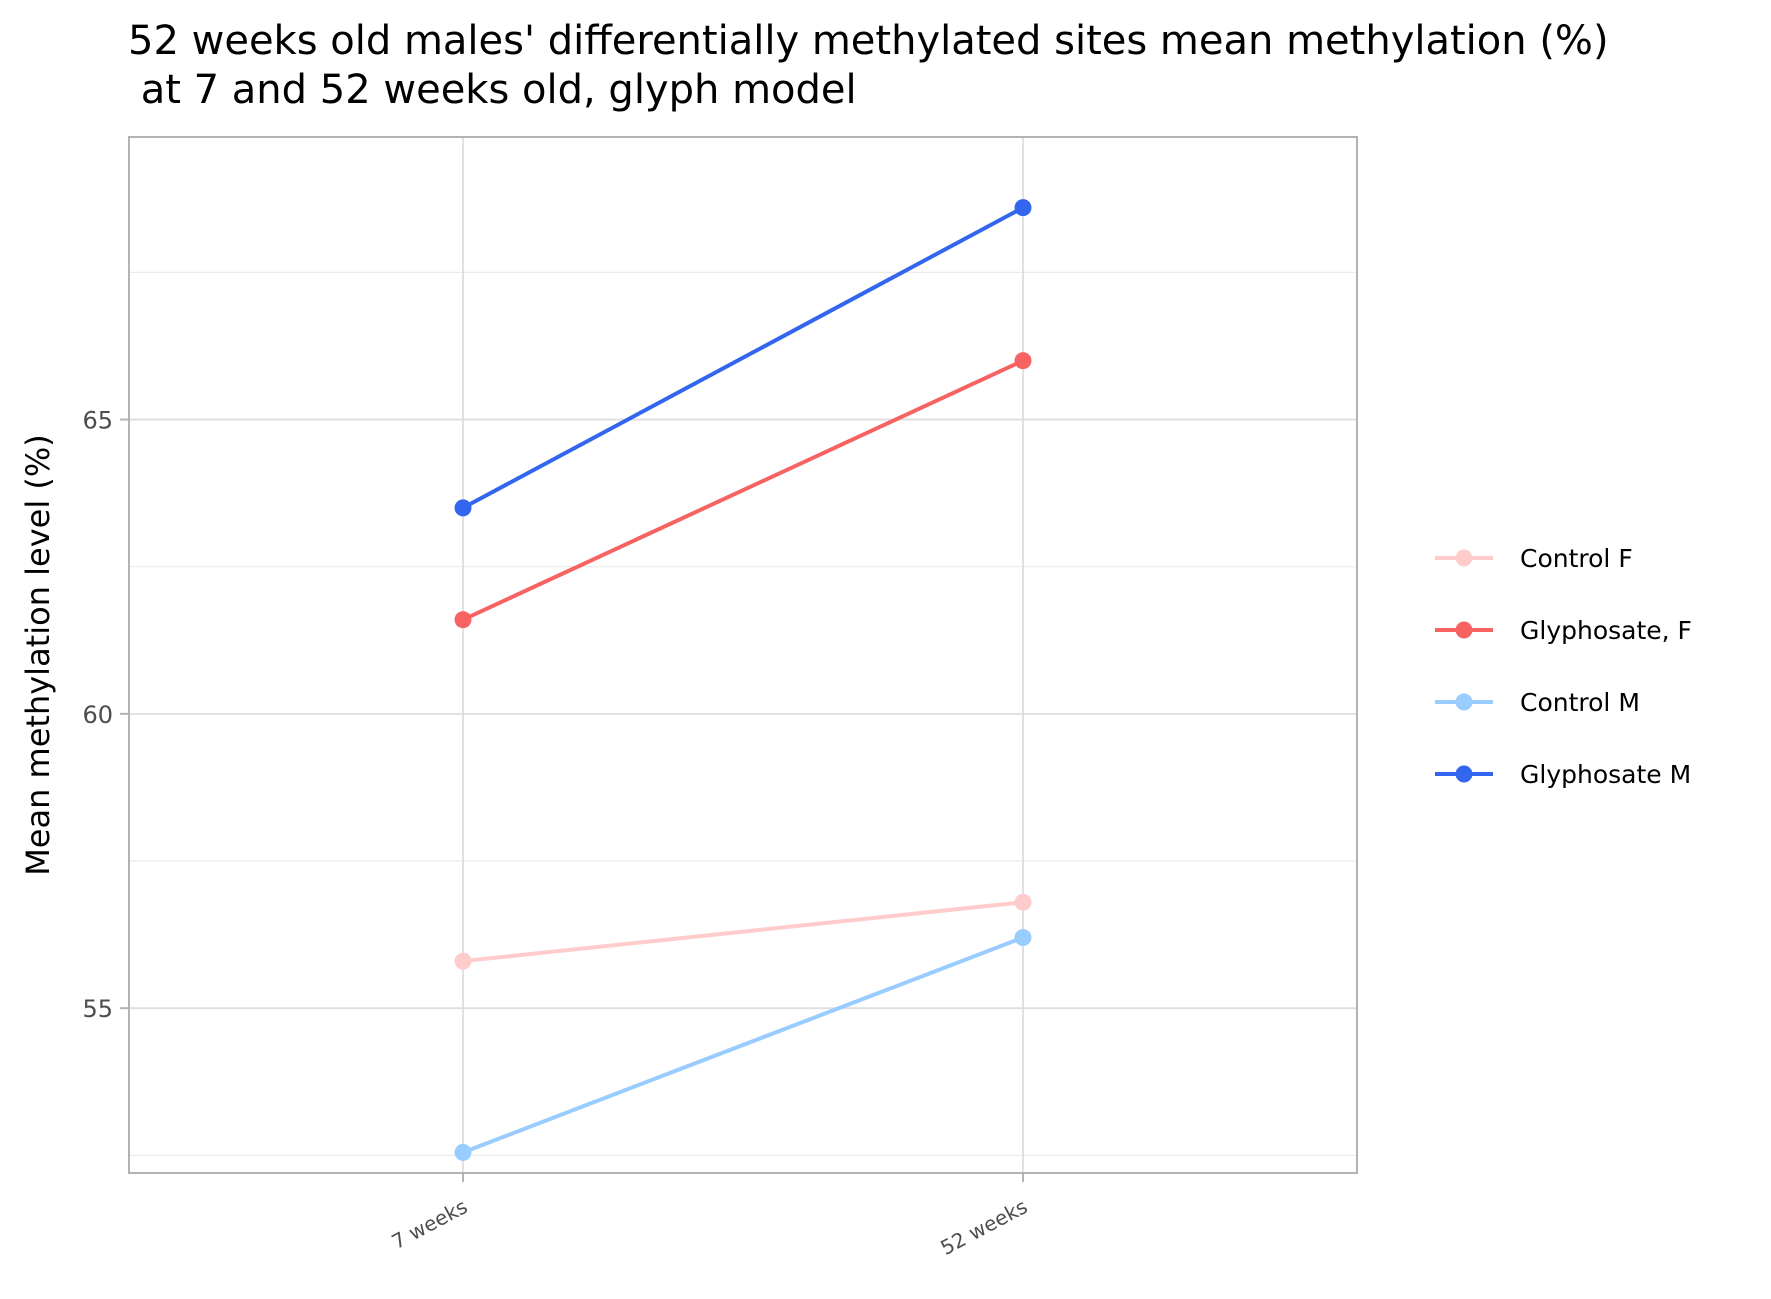 The image size is (1771, 1299). I want to click on y-axis-title: Mean methylation level (%), so click(38, 655).